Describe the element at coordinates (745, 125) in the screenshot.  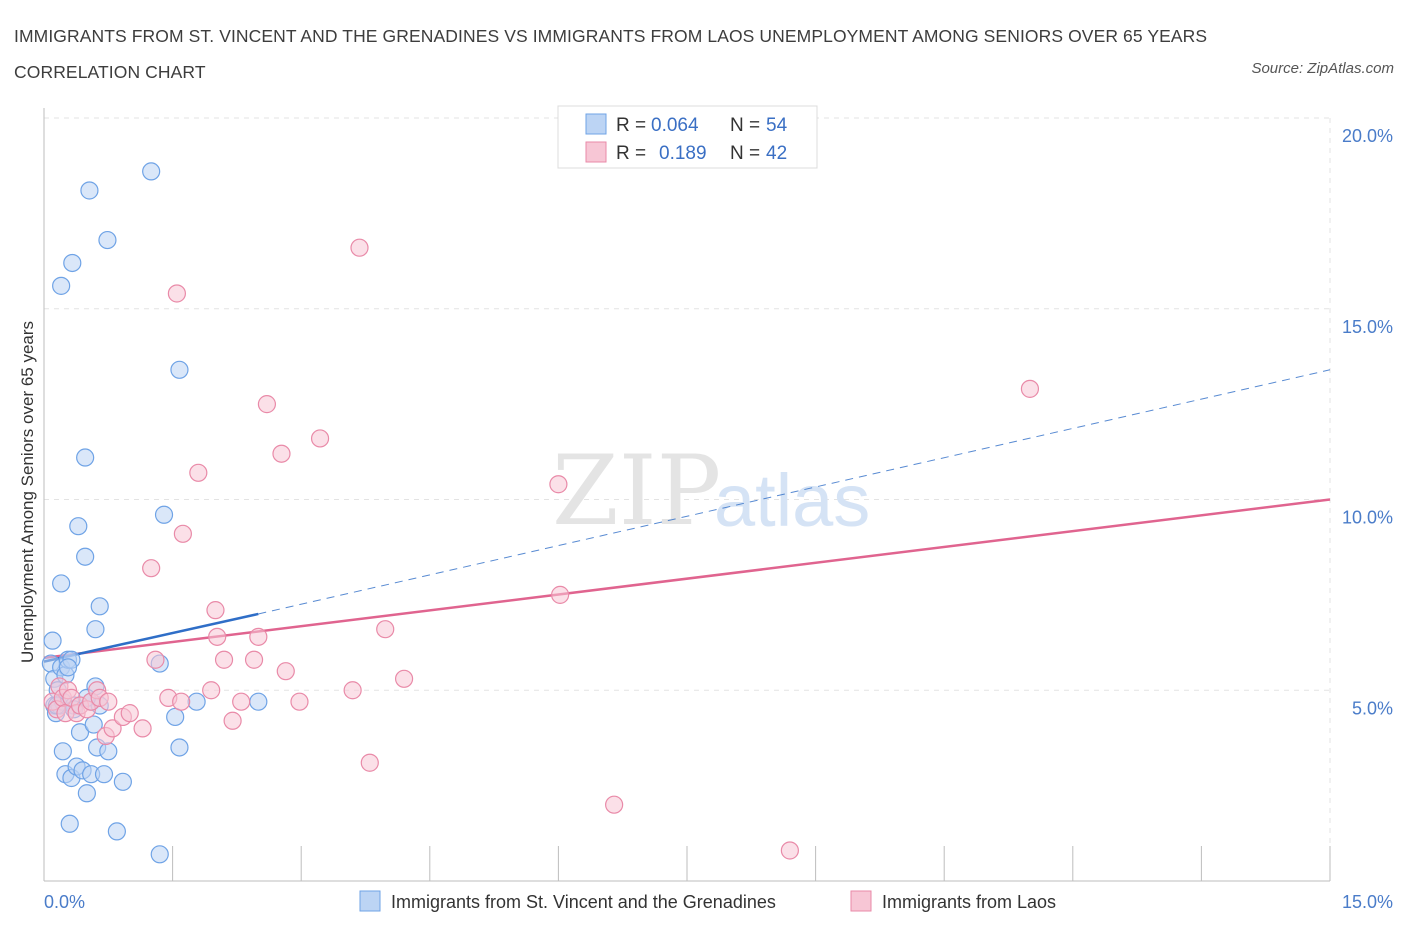
I see `legend-n-label-1: N =` at that location.